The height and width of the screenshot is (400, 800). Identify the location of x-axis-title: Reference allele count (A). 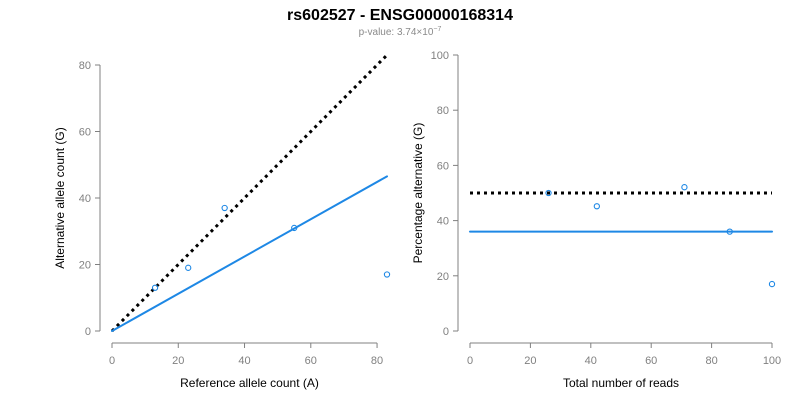
(249, 383).